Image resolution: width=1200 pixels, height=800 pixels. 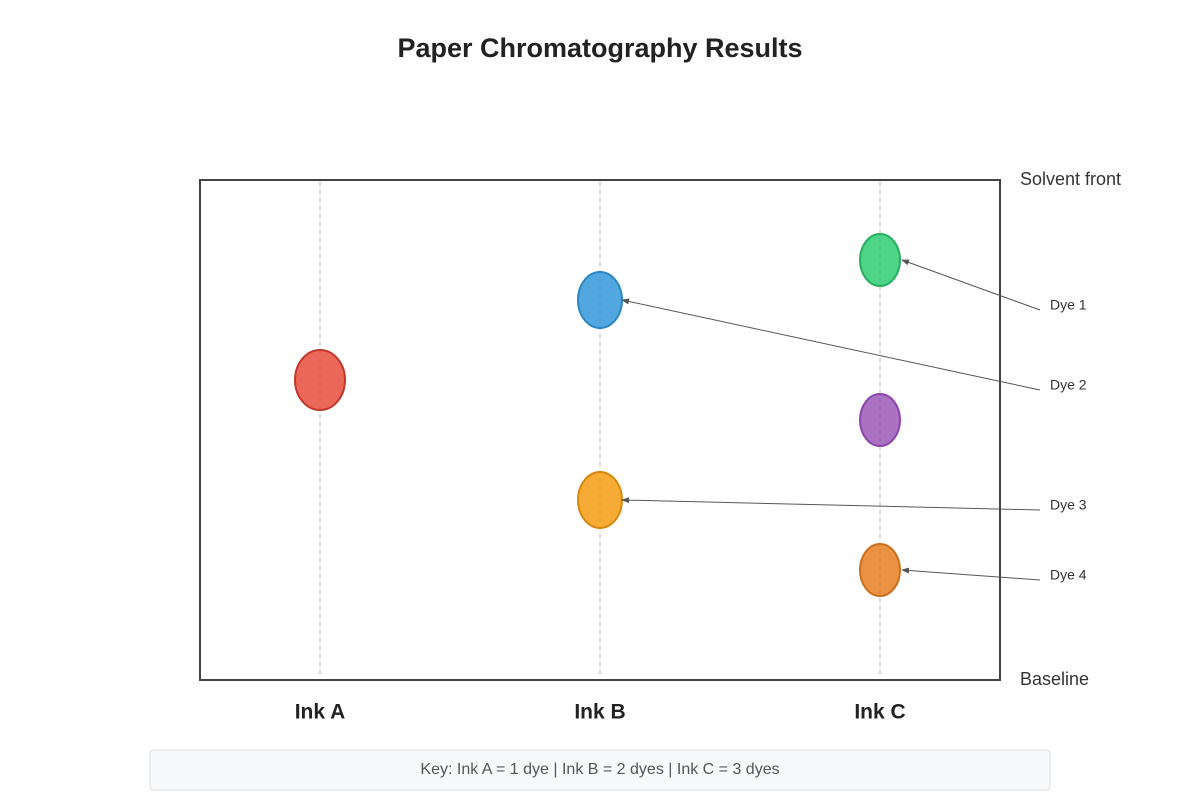 I want to click on dye-label: Dye 2, so click(x=1068, y=385).